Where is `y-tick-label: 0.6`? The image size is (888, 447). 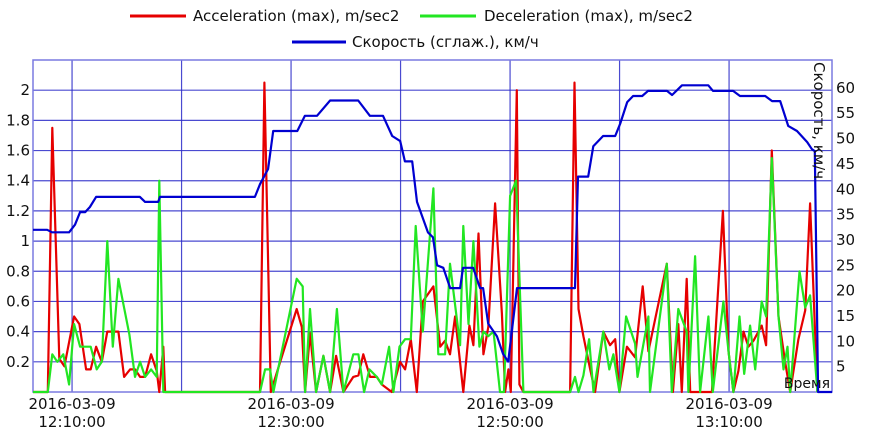 y-tick-label: 0.6 is located at coordinates (18, 301).